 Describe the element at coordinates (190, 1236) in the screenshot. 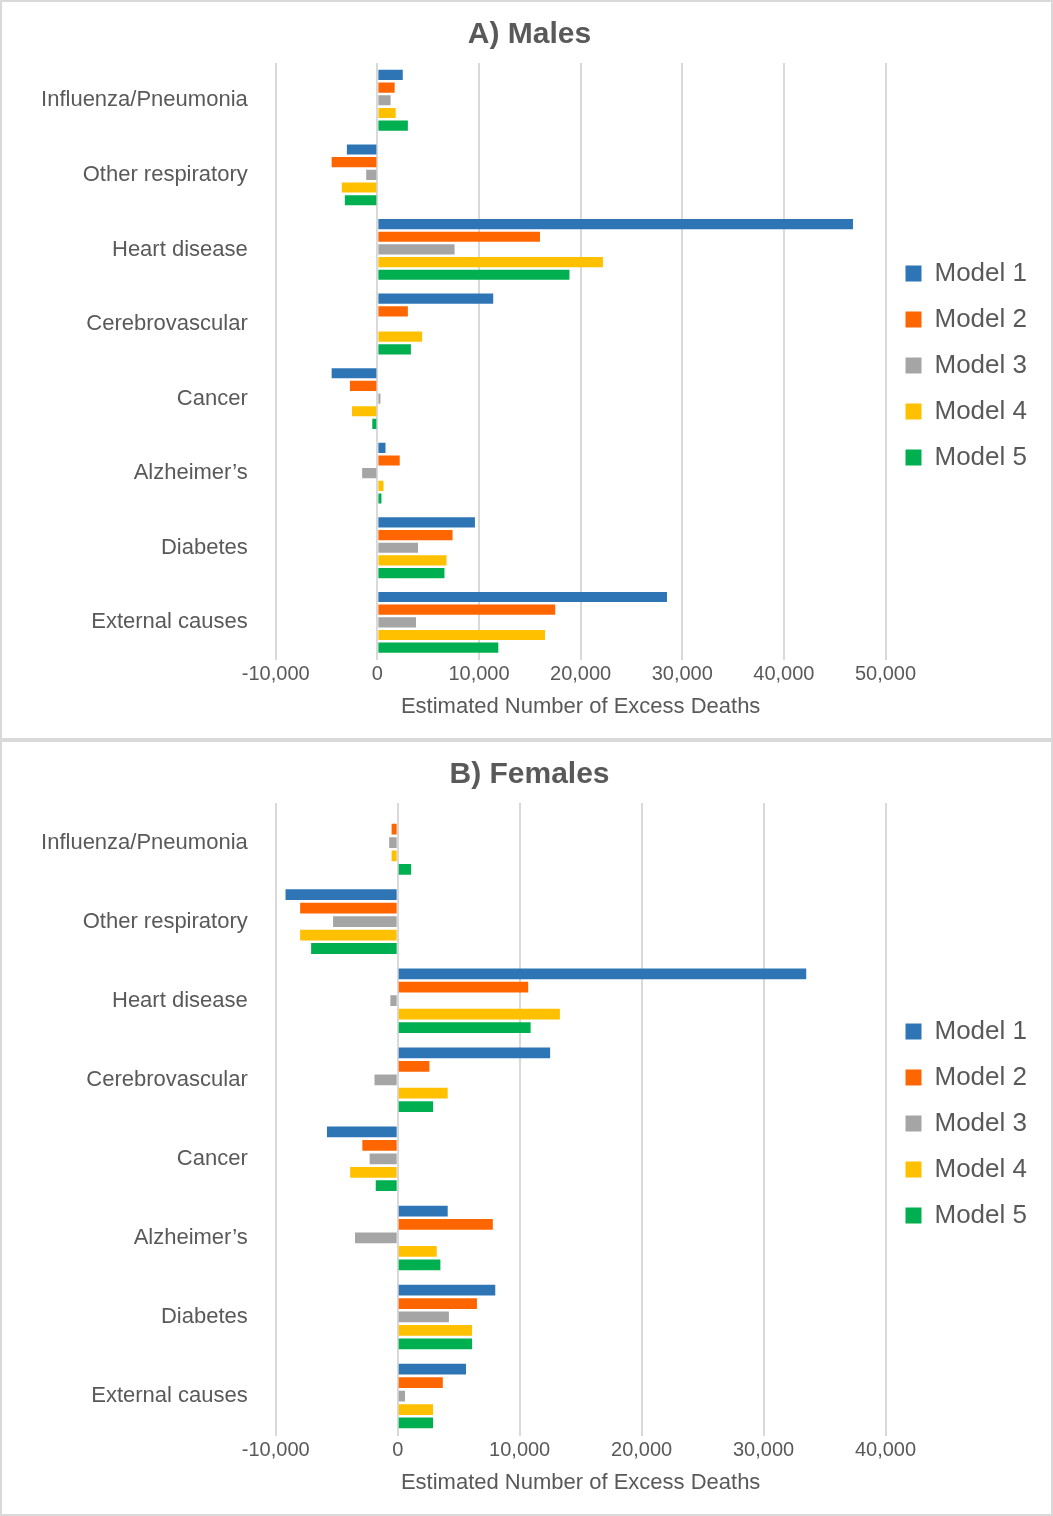

I see `y-tick-label: Alzheimer’s` at that location.